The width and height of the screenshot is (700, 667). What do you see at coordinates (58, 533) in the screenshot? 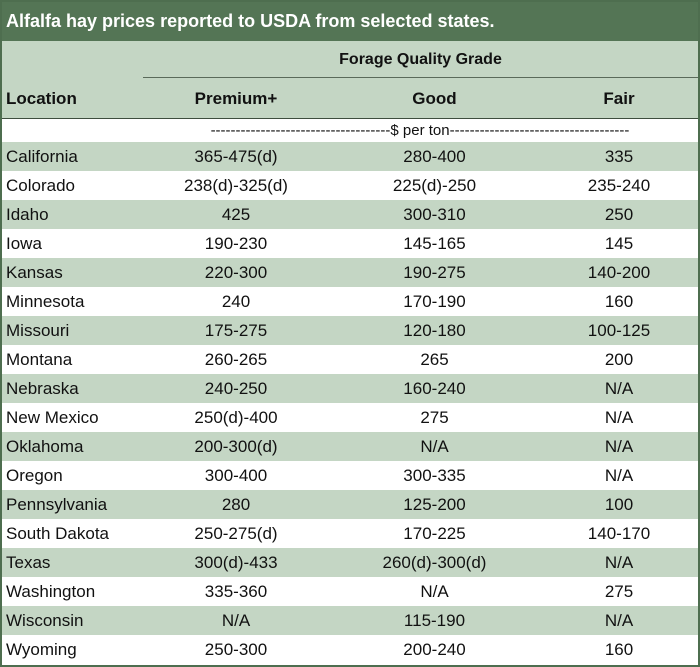
I see `location-cell: South Dakota` at bounding box center [58, 533].